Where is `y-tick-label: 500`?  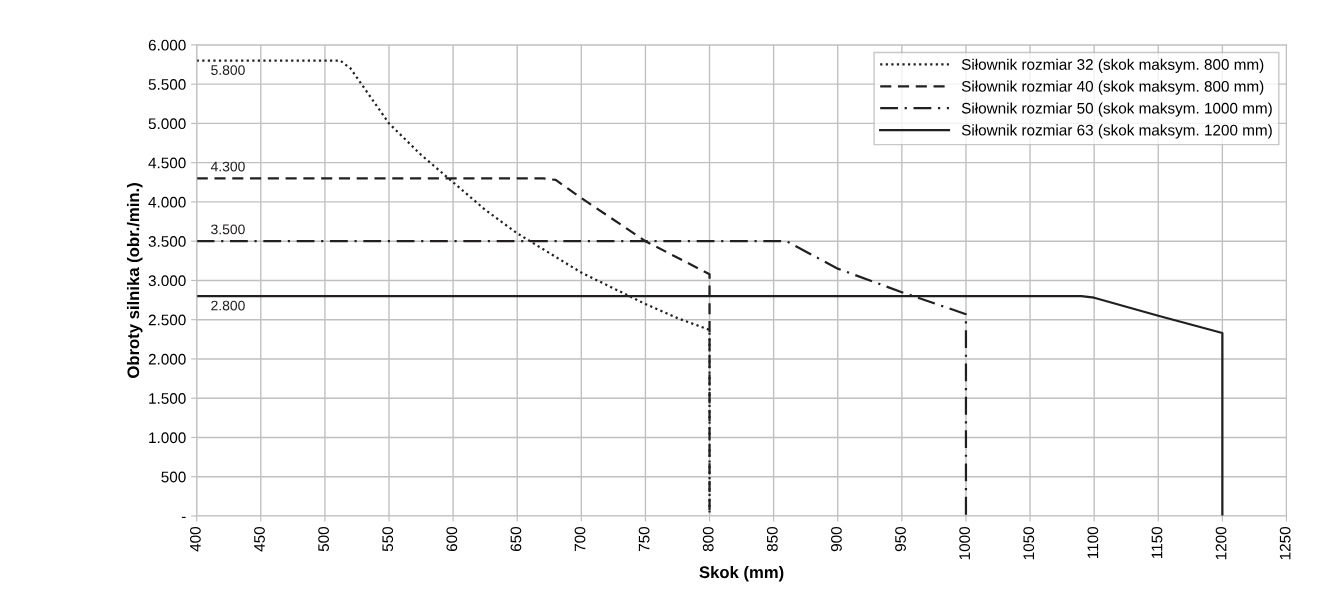 y-tick-label: 500 is located at coordinates (173, 477).